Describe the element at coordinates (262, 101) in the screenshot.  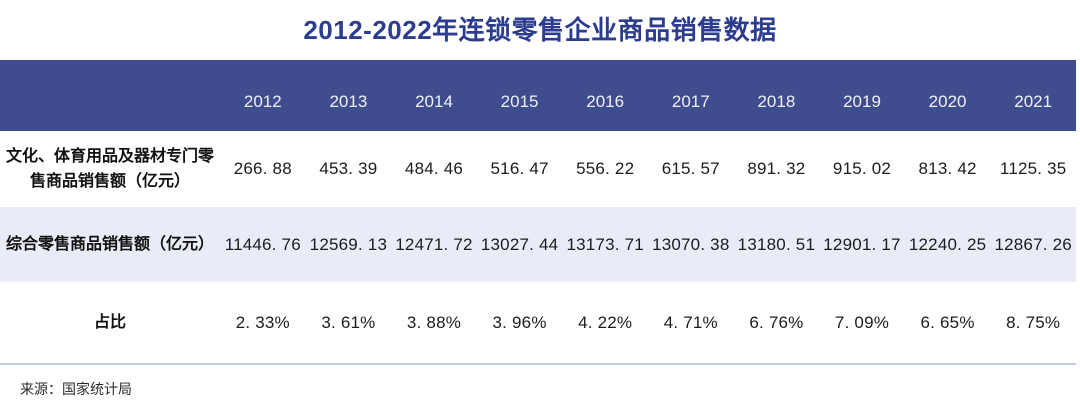
I see `year-header: 2012` at that location.